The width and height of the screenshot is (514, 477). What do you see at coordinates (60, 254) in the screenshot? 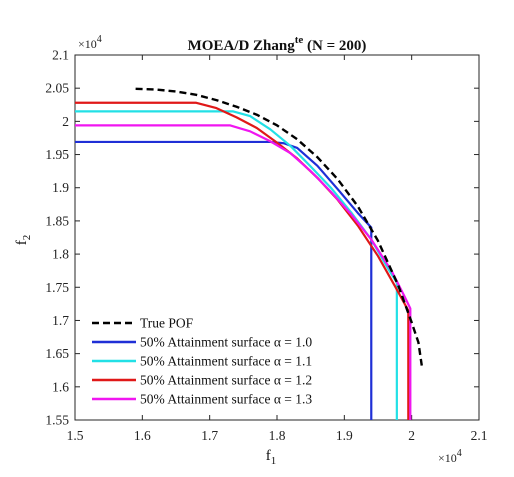
I see `y-tick-label: 1.8` at bounding box center [60, 254].